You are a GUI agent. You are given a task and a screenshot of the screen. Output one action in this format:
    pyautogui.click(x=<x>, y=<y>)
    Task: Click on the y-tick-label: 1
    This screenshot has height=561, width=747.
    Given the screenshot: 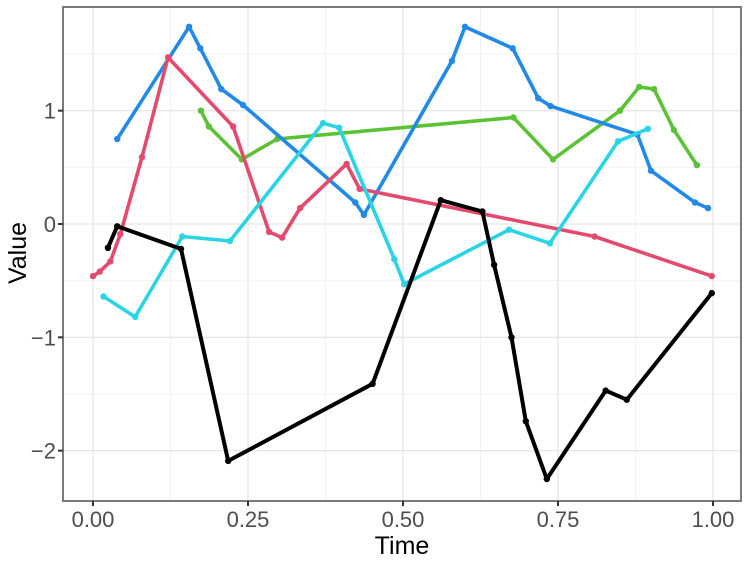 What is the action you would take?
    pyautogui.click(x=50, y=111)
    